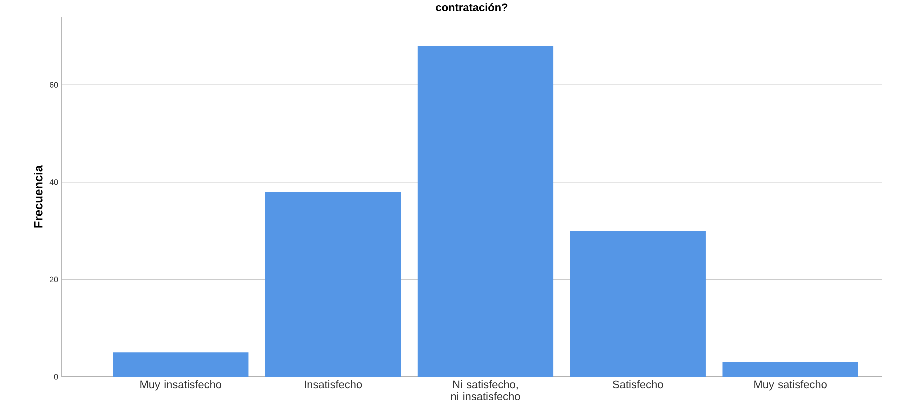 This screenshot has height=417, width=897. What do you see at coordinates (485, 390) in the screenshot?
I see `x-tick-label: Ni satisfecho, ni insatisfecho` at bounding box center [485, 390].